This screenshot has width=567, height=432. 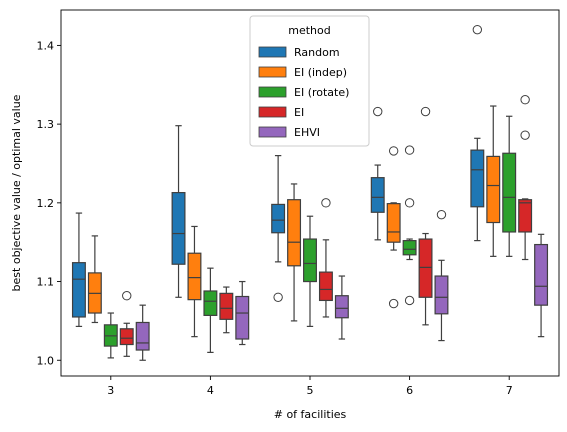 What do you see at coordinates (210, 390) in the screenshot?
I see `x-tick-label: 4` at bounding box center [210, 390].